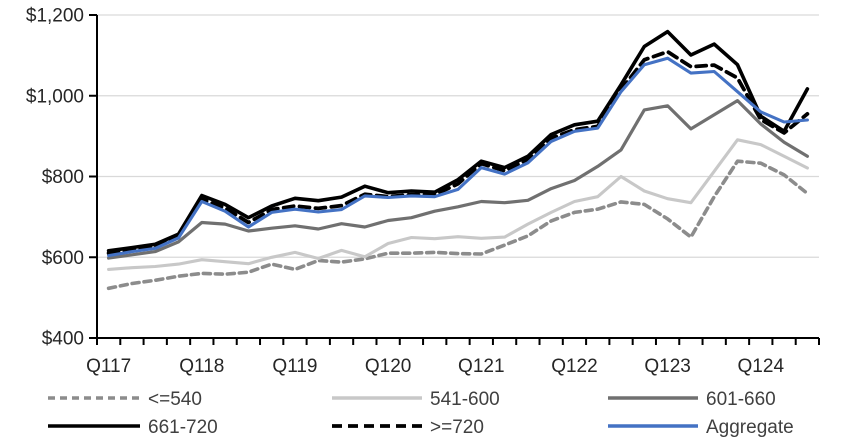 This screenshot has height=441, width=852. Describe the element at coordinates (574, 366) in the screenshot. I see `x-tick-label-q122: Q122` at that location.